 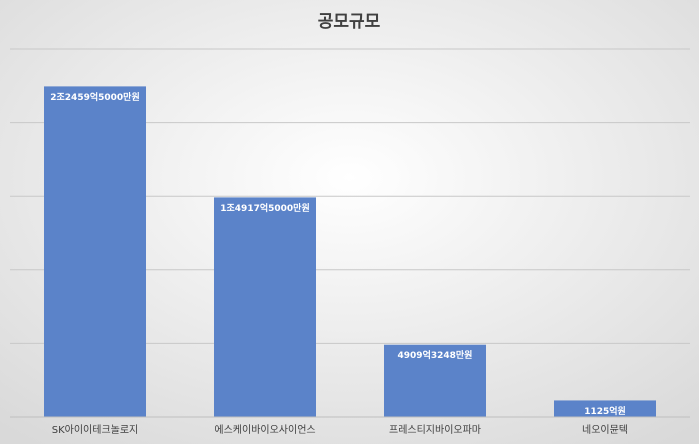 What do you see at coordinates (95, 430) in the screenshot?
I see `x-tick-label: SK아이이테크놀로지` at bounding box center [95, 430].